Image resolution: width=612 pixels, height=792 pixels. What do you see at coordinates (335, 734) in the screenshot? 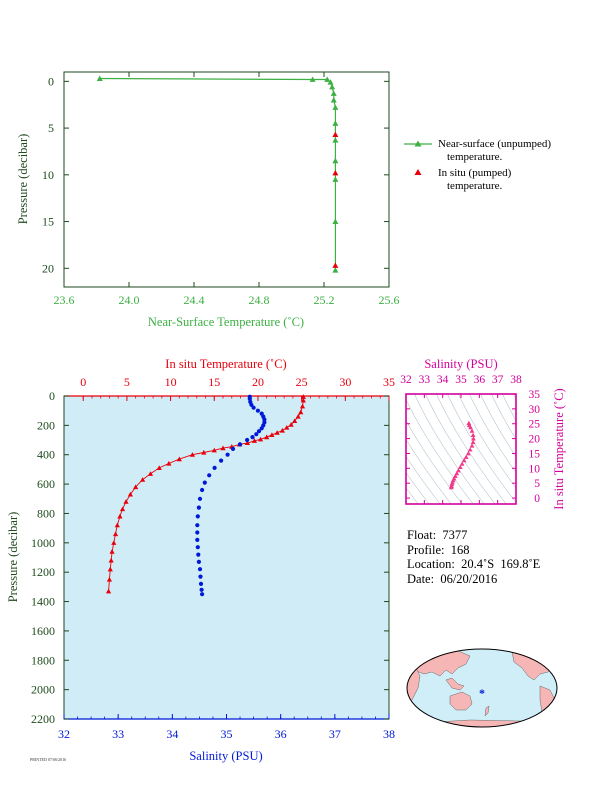
I see `salinity-tick-label: 37` at bounding box center [335, 734].